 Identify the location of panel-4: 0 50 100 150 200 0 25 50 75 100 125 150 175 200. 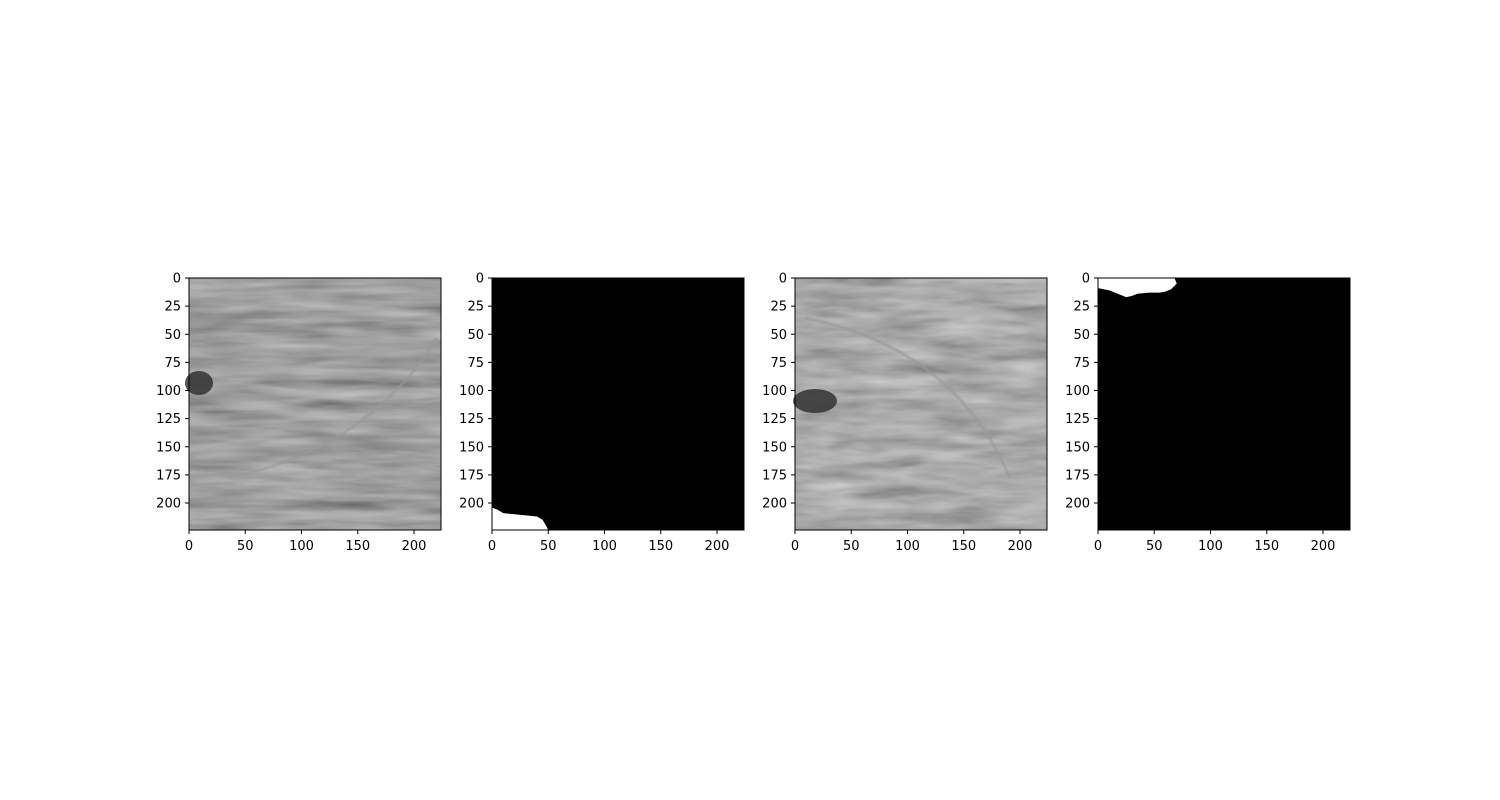
(1208, 413).